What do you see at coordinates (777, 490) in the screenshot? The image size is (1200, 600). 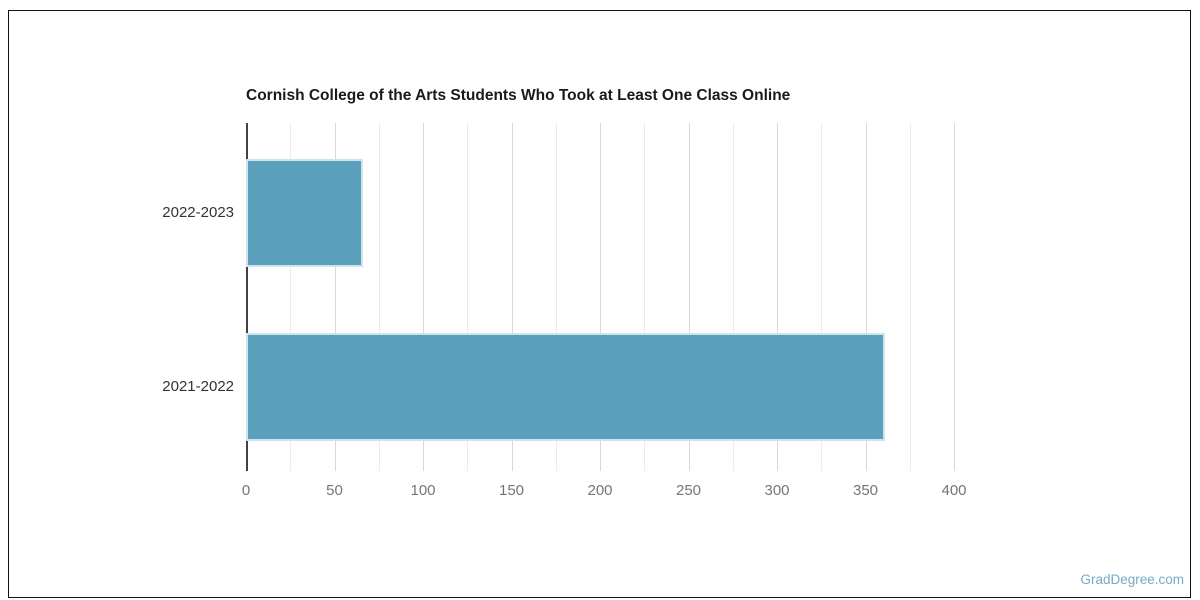 I see `x-tick-label-300: 300` at bounding box center [777, 490].